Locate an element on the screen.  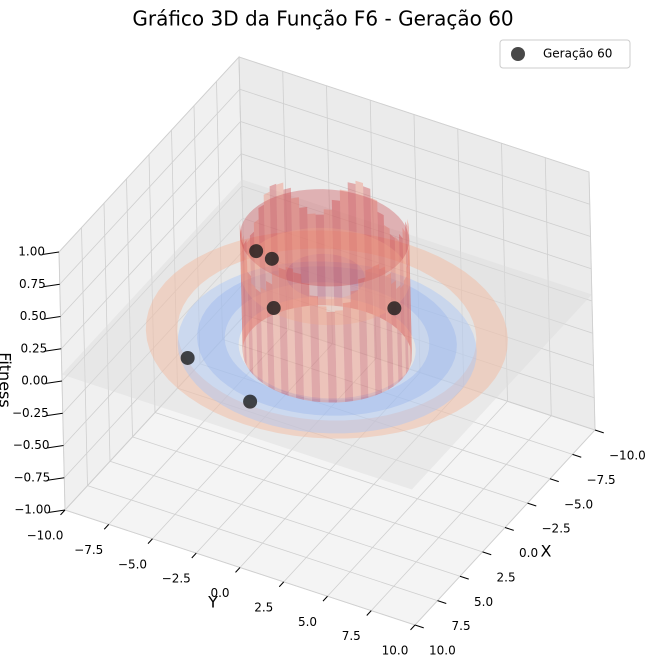
surface-band is located at coordinates (325, 276).